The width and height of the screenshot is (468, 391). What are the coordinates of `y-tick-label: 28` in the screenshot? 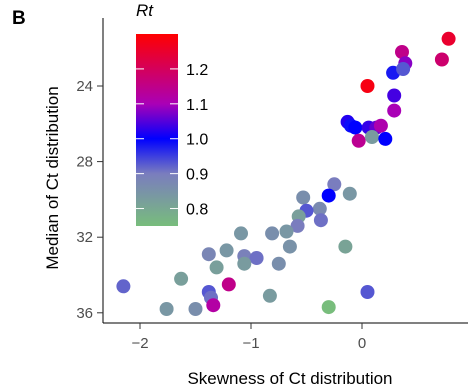 It's located at (84, 162).